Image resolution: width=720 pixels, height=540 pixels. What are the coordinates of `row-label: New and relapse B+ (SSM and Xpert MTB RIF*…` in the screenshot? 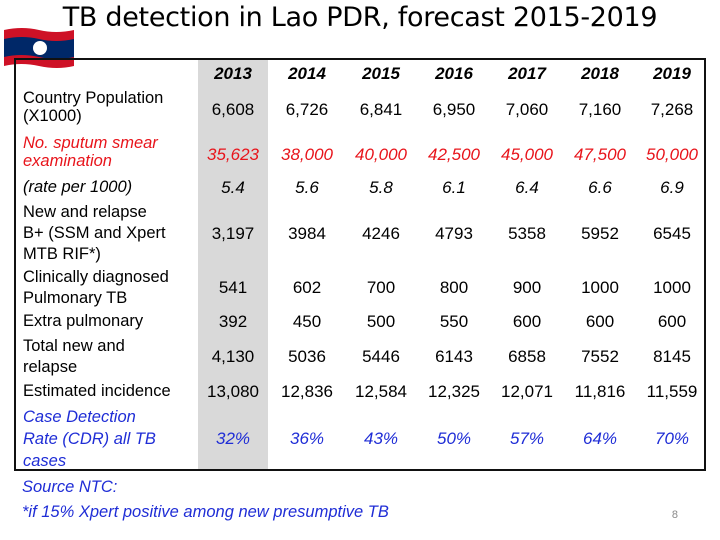 It's located at (94, 233).